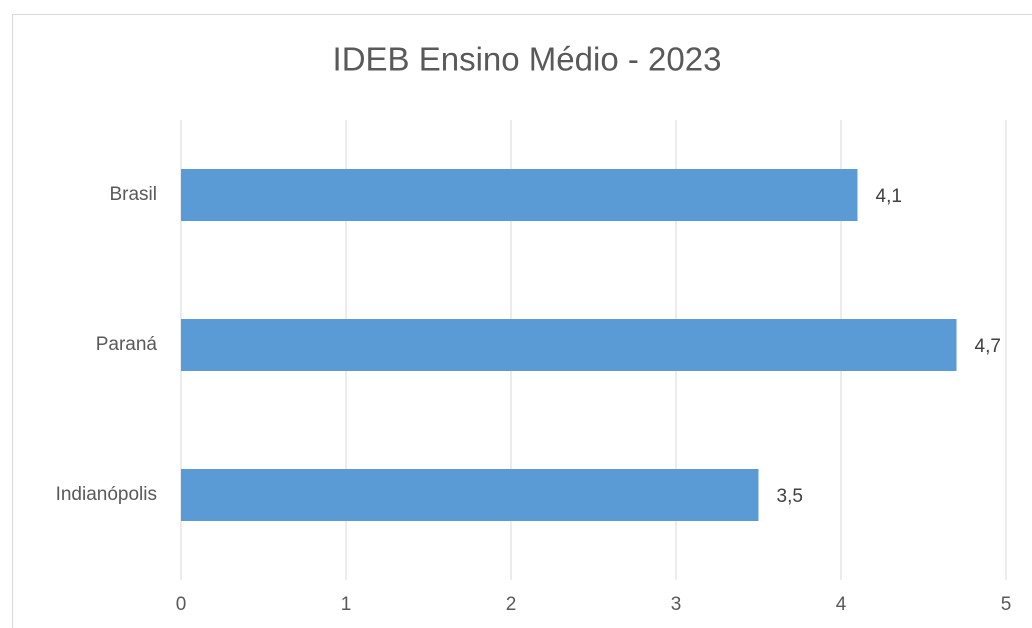  What do you see at coordinates (181, 604) in the screenshot?
I see `x-tick-label: 0` at bounding box center [181, 604].